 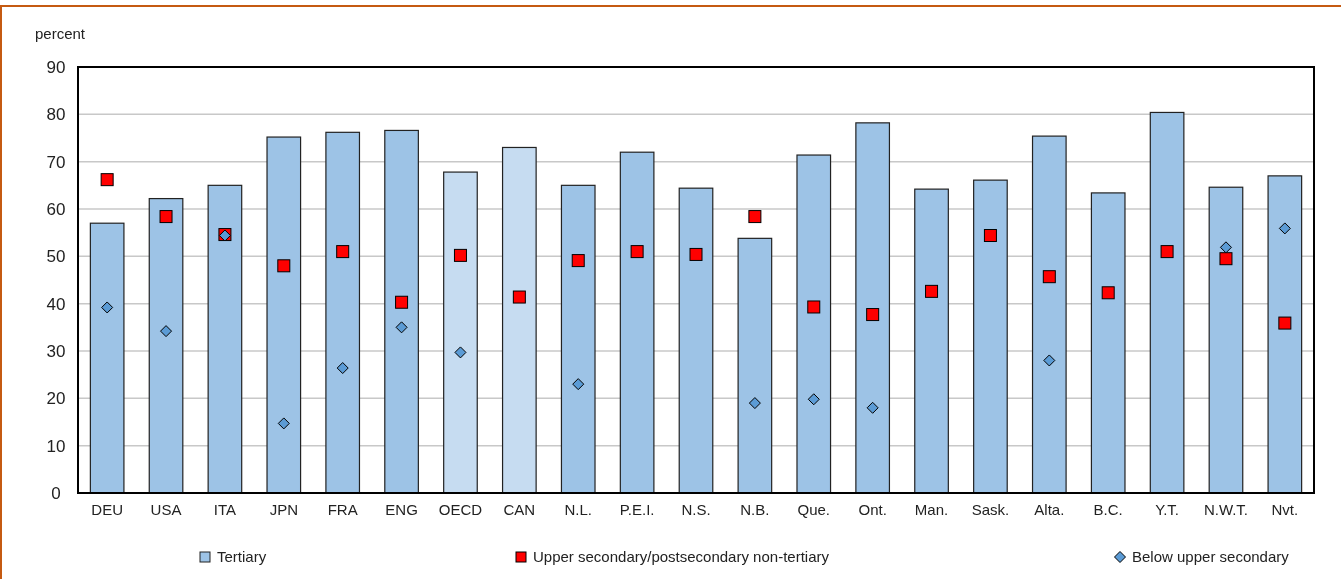 What do you see at coordinates (519, 509) in the screenshot?
I see `x-tick-label: CAN` at bounding box center [519, 509].